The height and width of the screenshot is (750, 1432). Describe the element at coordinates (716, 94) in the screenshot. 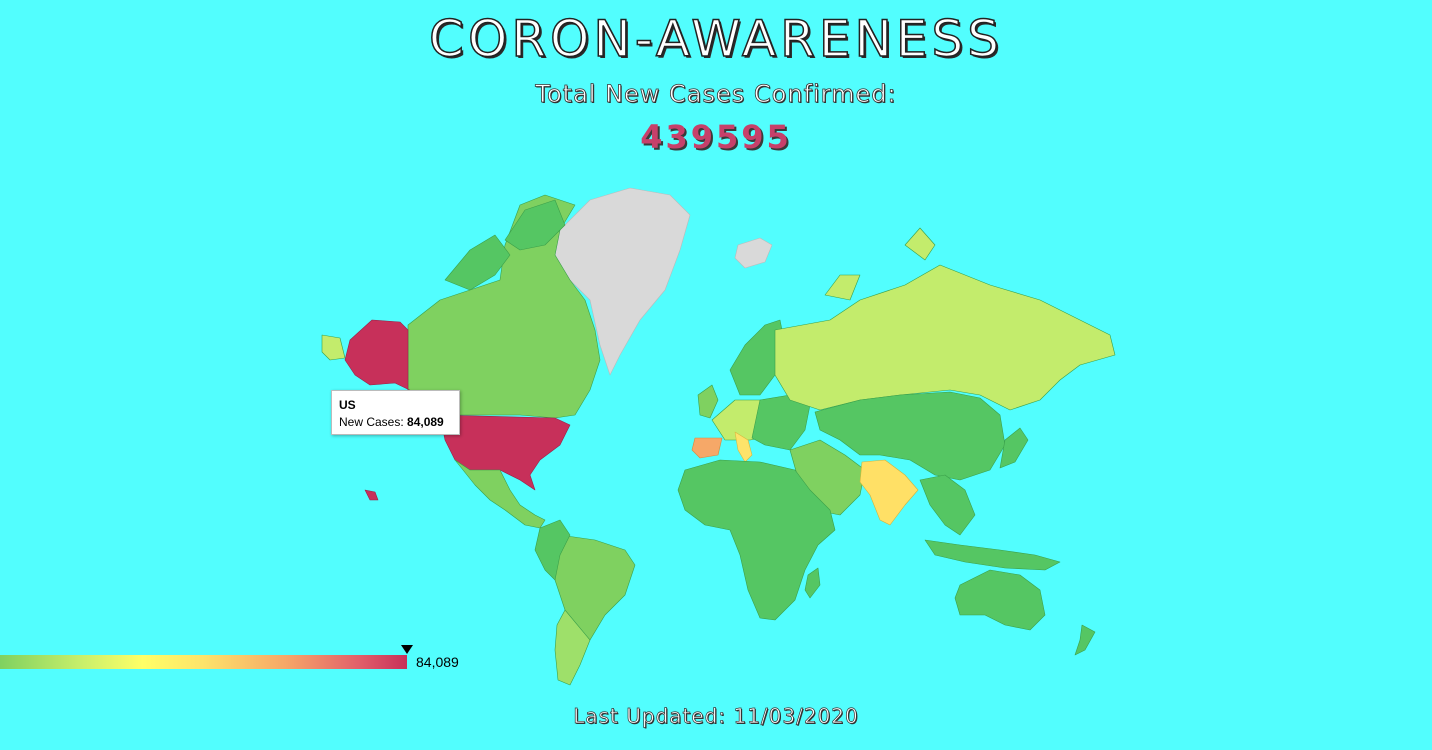

I see `total-cases-label: Total New Cases Confirmed:` at that location.